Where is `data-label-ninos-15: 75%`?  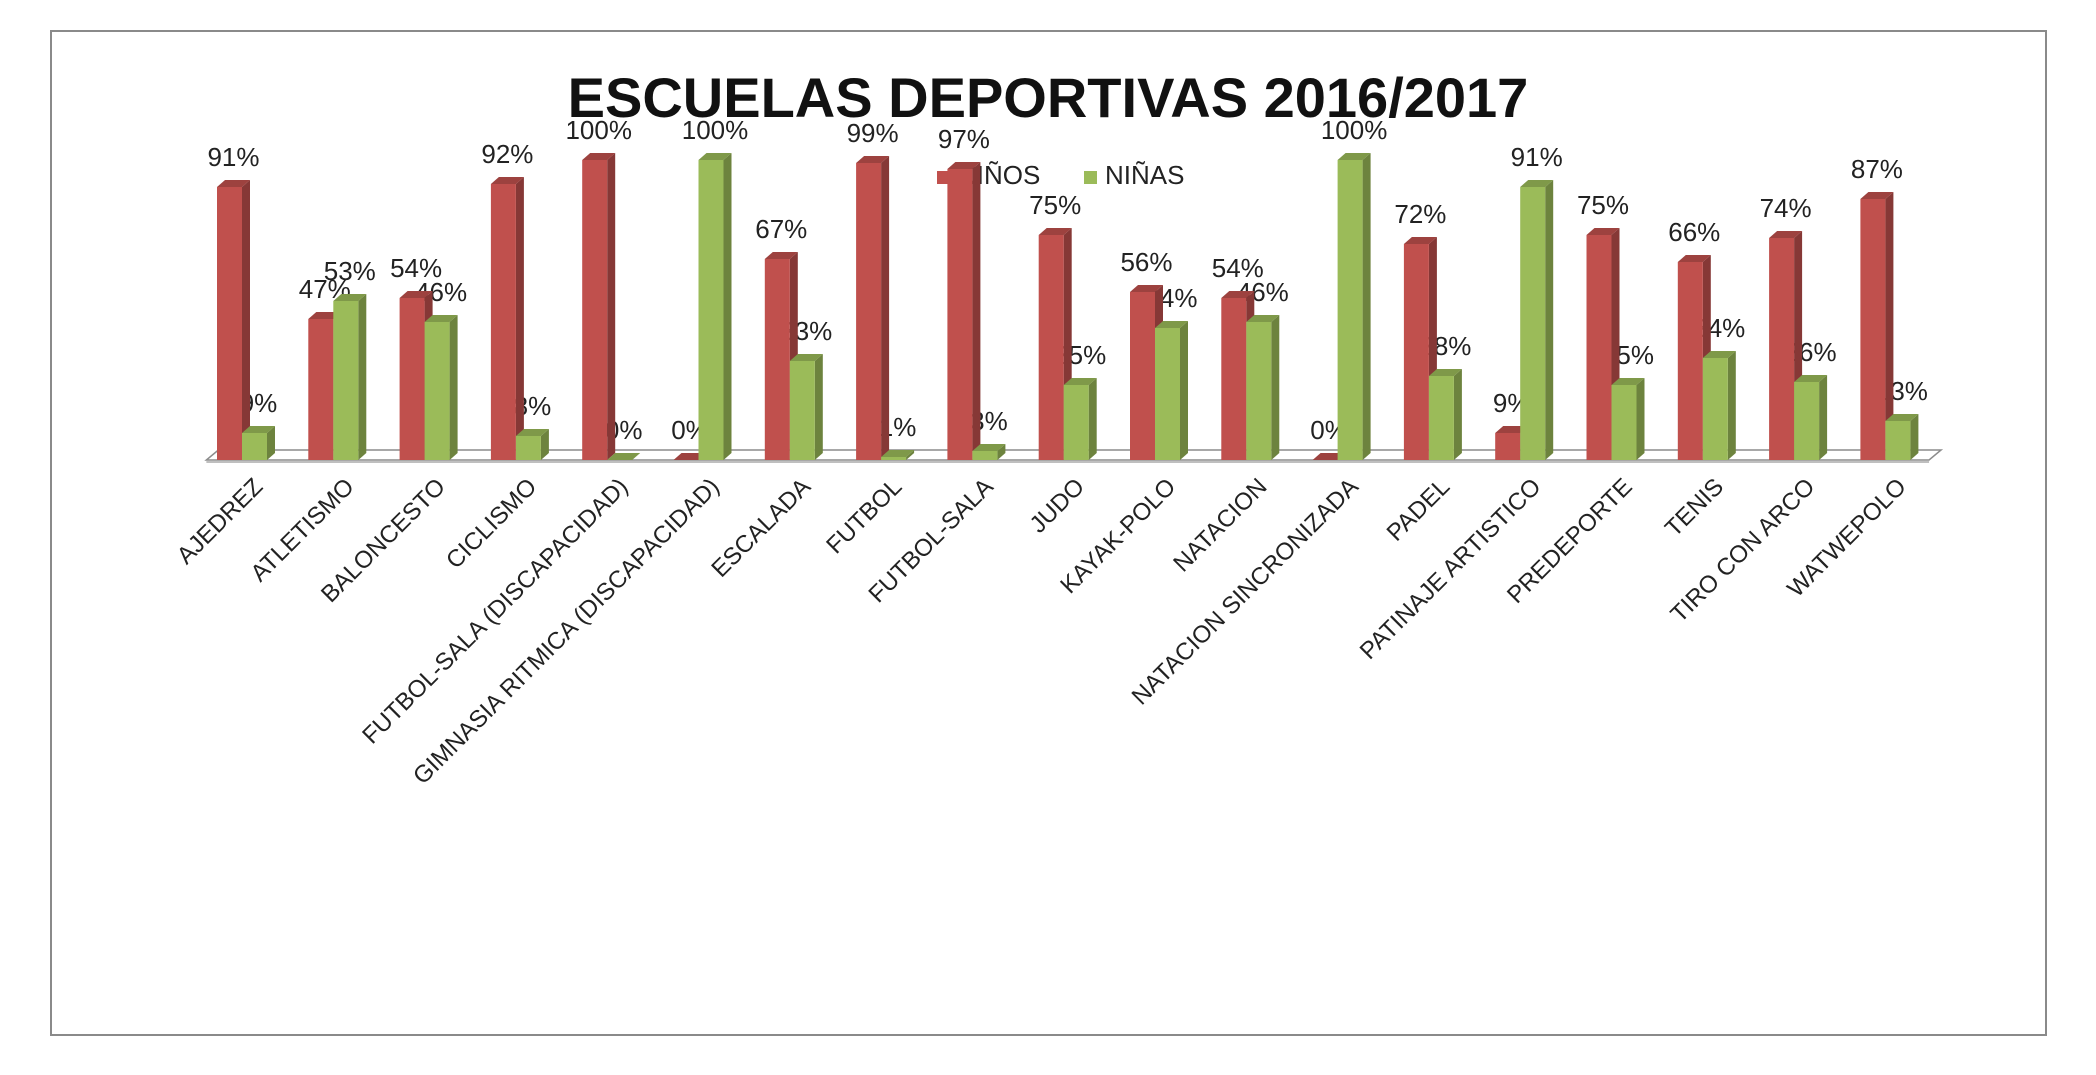 data-label-ninos-15: 75% is located at coordinates (1603, 205).